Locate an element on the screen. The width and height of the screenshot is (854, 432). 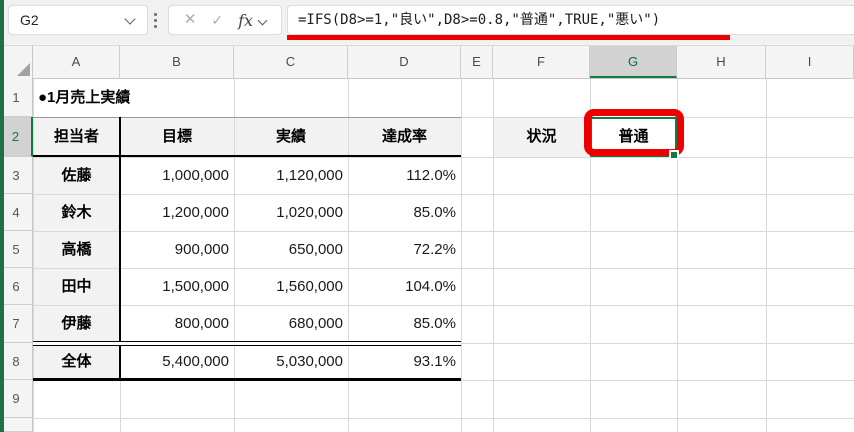
row-header-4: 4 is located at coordinates (16, 212).